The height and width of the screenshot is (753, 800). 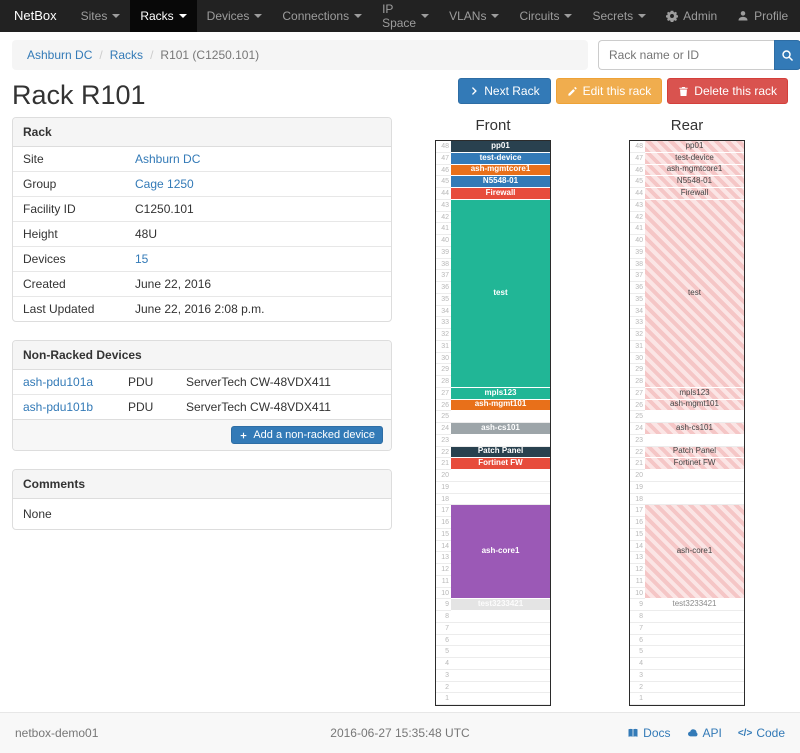 What do you see at coordinates (504, 91) in the screenshot?
I see `next-rack-button: Next Rack` at bounding box center [504, 91].